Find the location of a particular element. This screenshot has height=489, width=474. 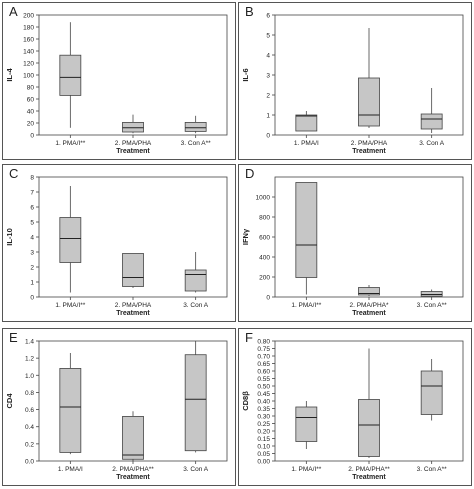

x-tick-label: 2. PMA/PHA** is located at coordinates (133, 469).